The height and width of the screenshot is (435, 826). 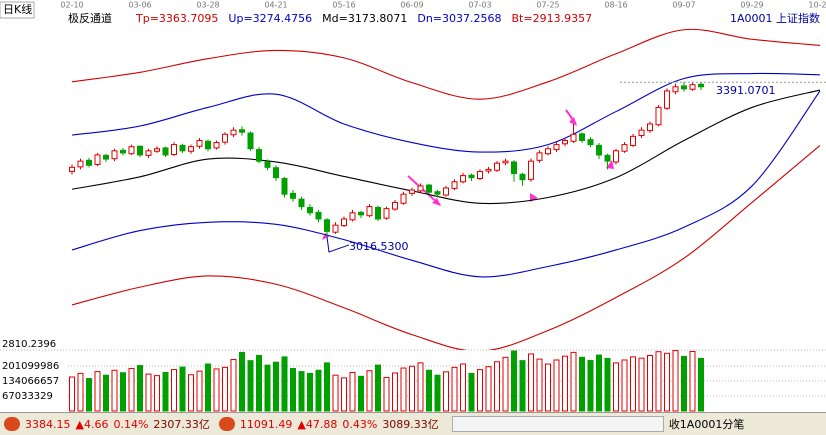 I want to click on x-tick-label: 04-21, so click(x=275, y=5).